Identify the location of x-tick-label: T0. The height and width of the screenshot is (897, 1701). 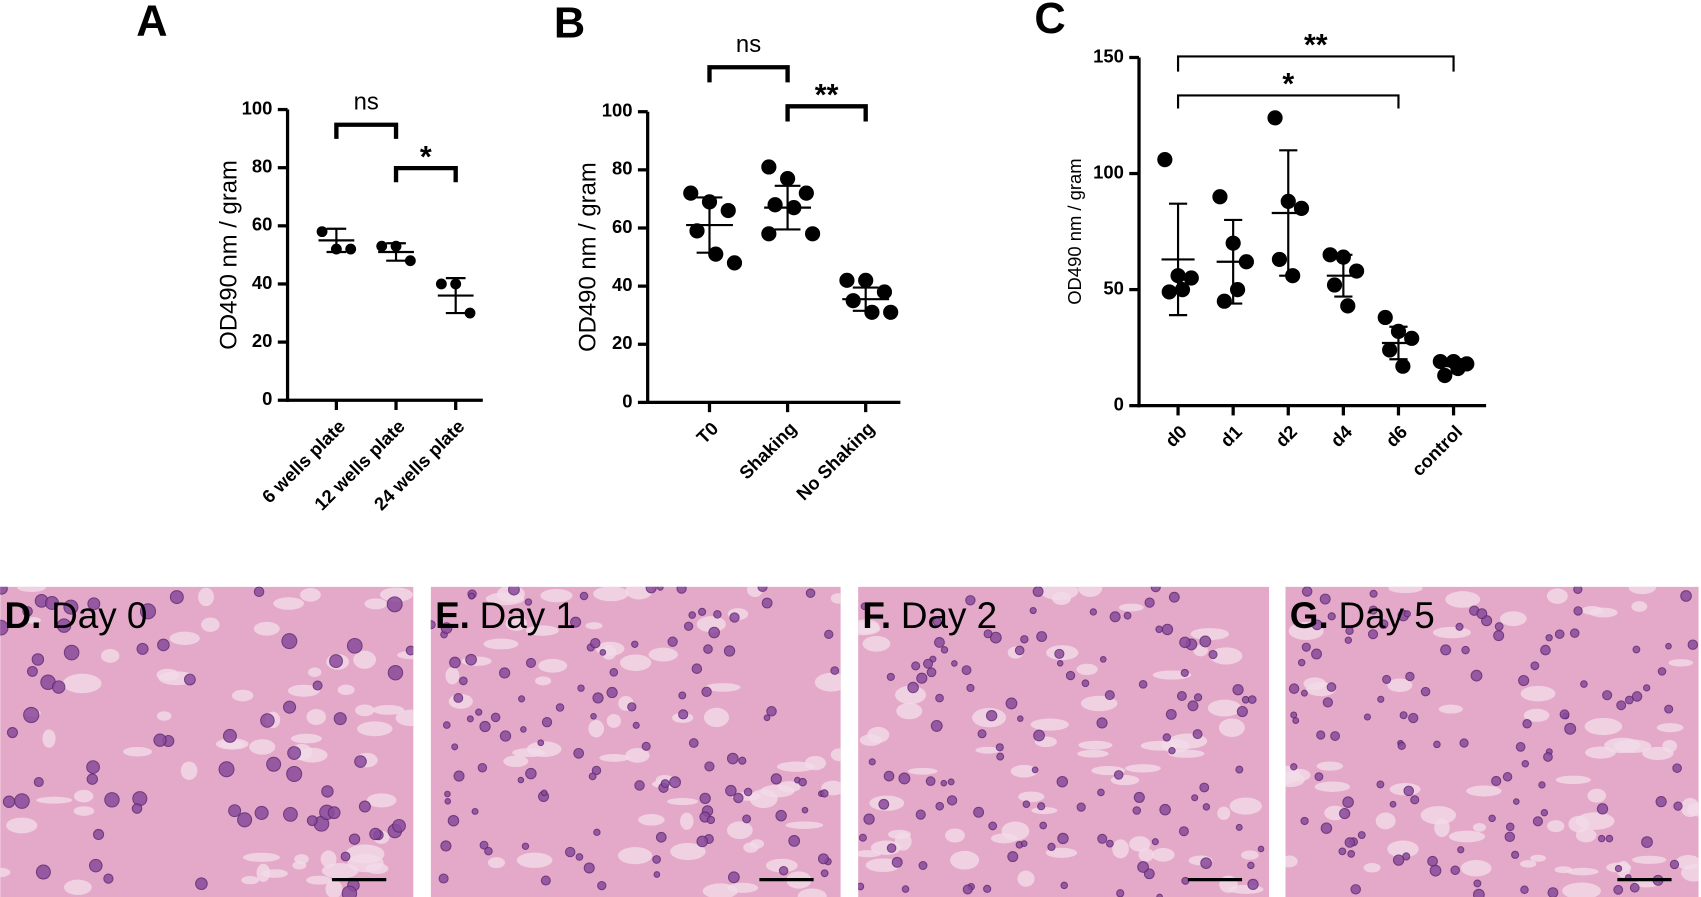
(707, 433).